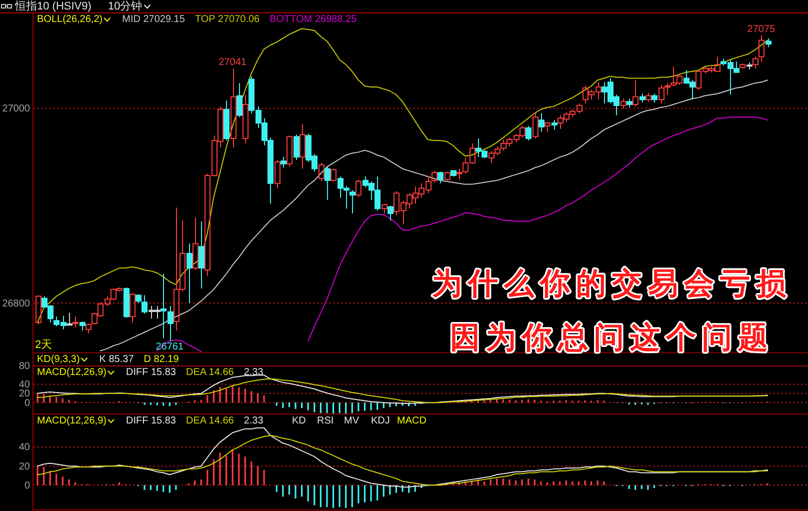  I want to click on text: TOP 27070.06, so click(227, 19).